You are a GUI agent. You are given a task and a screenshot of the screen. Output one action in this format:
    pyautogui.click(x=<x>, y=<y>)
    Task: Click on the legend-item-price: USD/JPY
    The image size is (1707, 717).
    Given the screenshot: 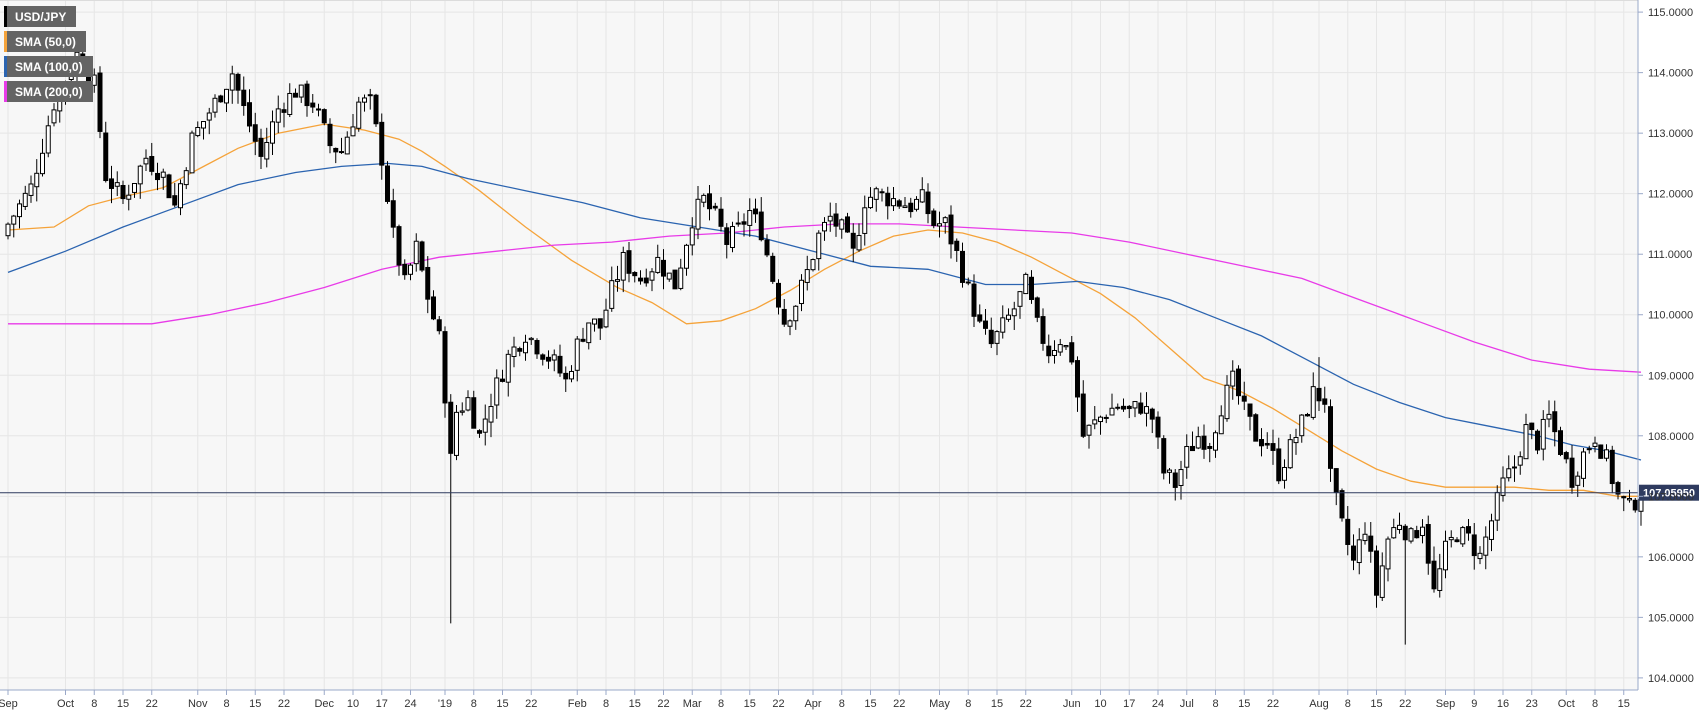 What is the action you would take?
    pyautogui.click(x=40, y=16)
    